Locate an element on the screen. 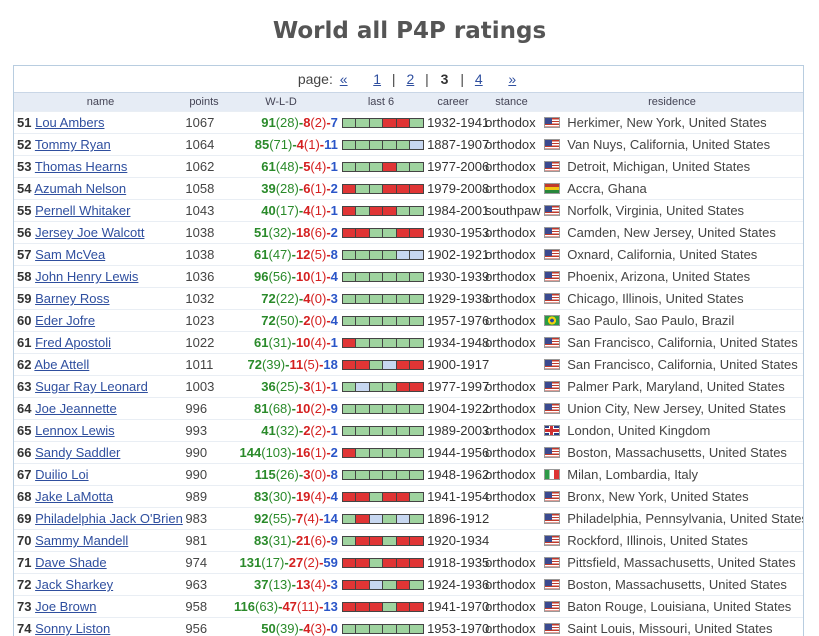 The image size is (819, 636). pager-page-2-link: 2 is located at coordinates (410, 79).